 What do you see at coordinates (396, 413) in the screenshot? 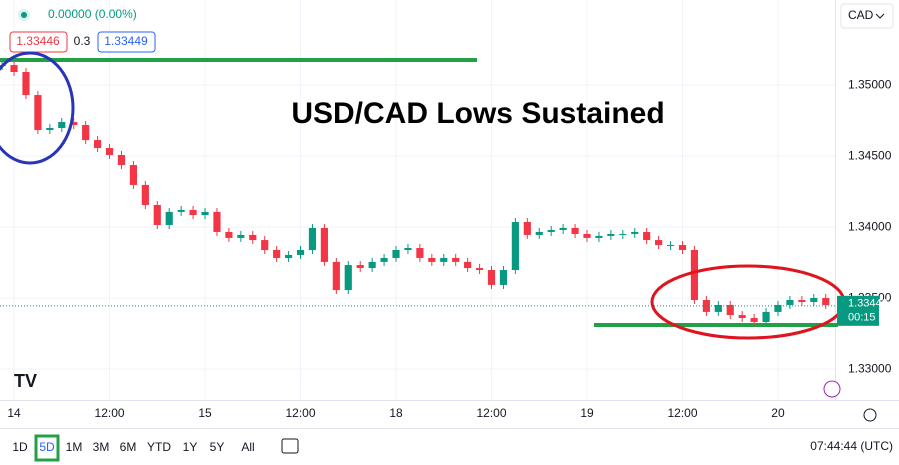
I see `x-tick-label: 18` at bounding box center [396, 413].